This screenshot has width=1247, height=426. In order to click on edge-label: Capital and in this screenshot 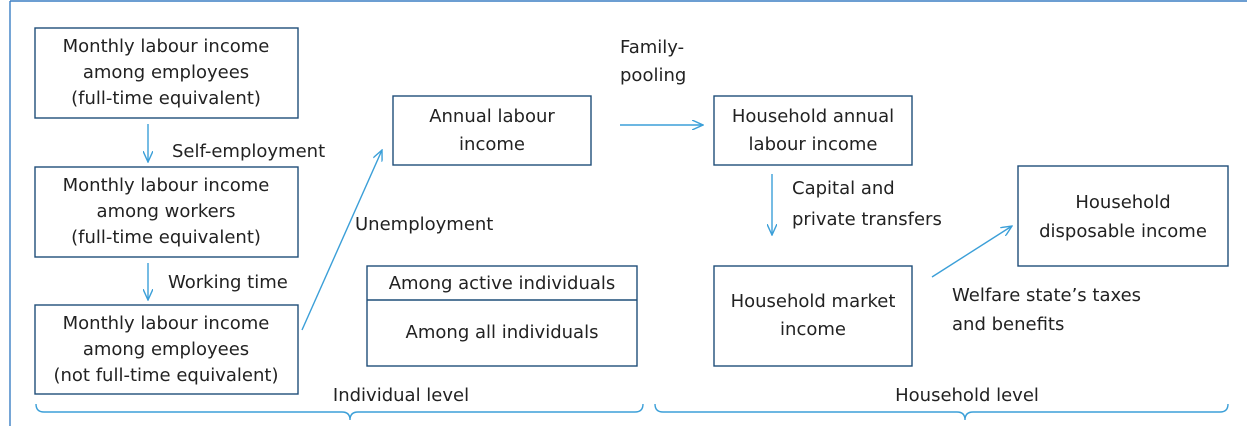, I will do `click(843, 188)`.